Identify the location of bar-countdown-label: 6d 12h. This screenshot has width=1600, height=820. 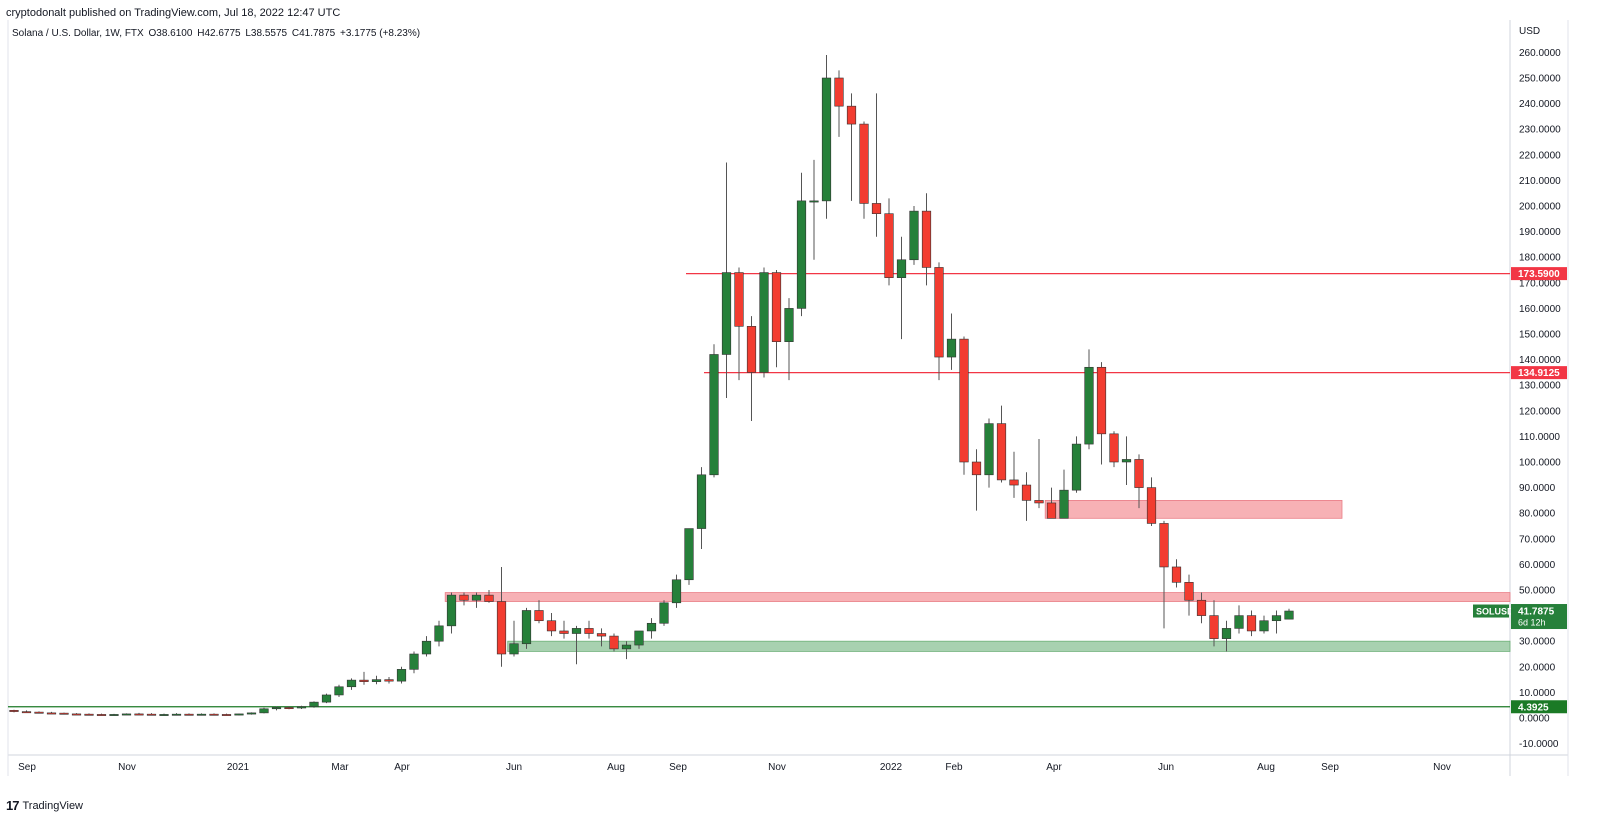
(1532, 623).